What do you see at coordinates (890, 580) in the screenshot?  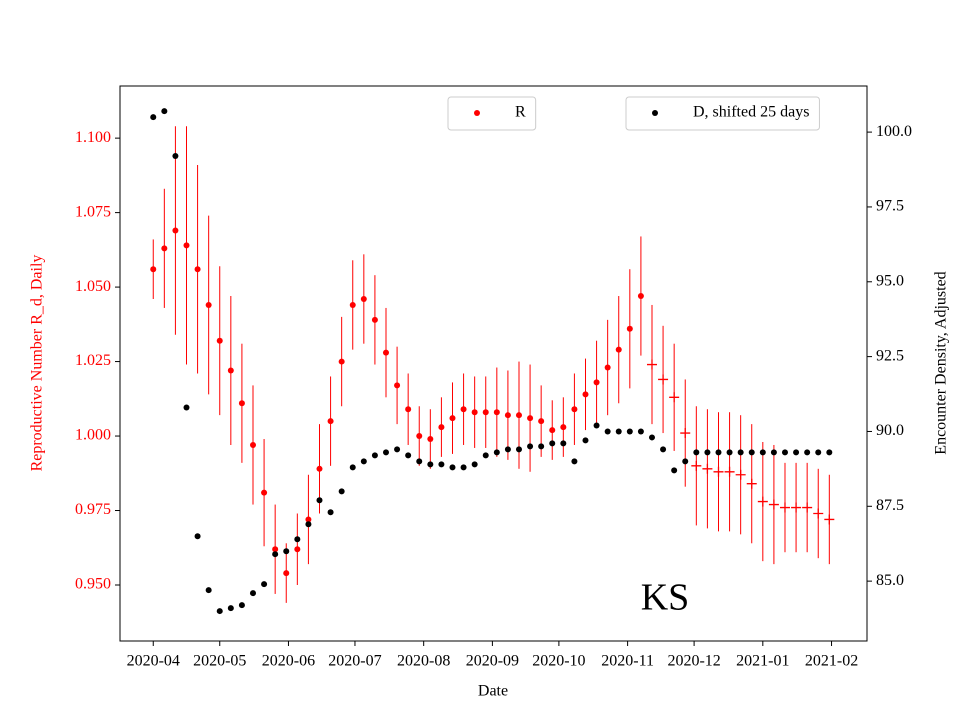 I see `y2-tick-label: 85.0` at bounding box center [890, 580].